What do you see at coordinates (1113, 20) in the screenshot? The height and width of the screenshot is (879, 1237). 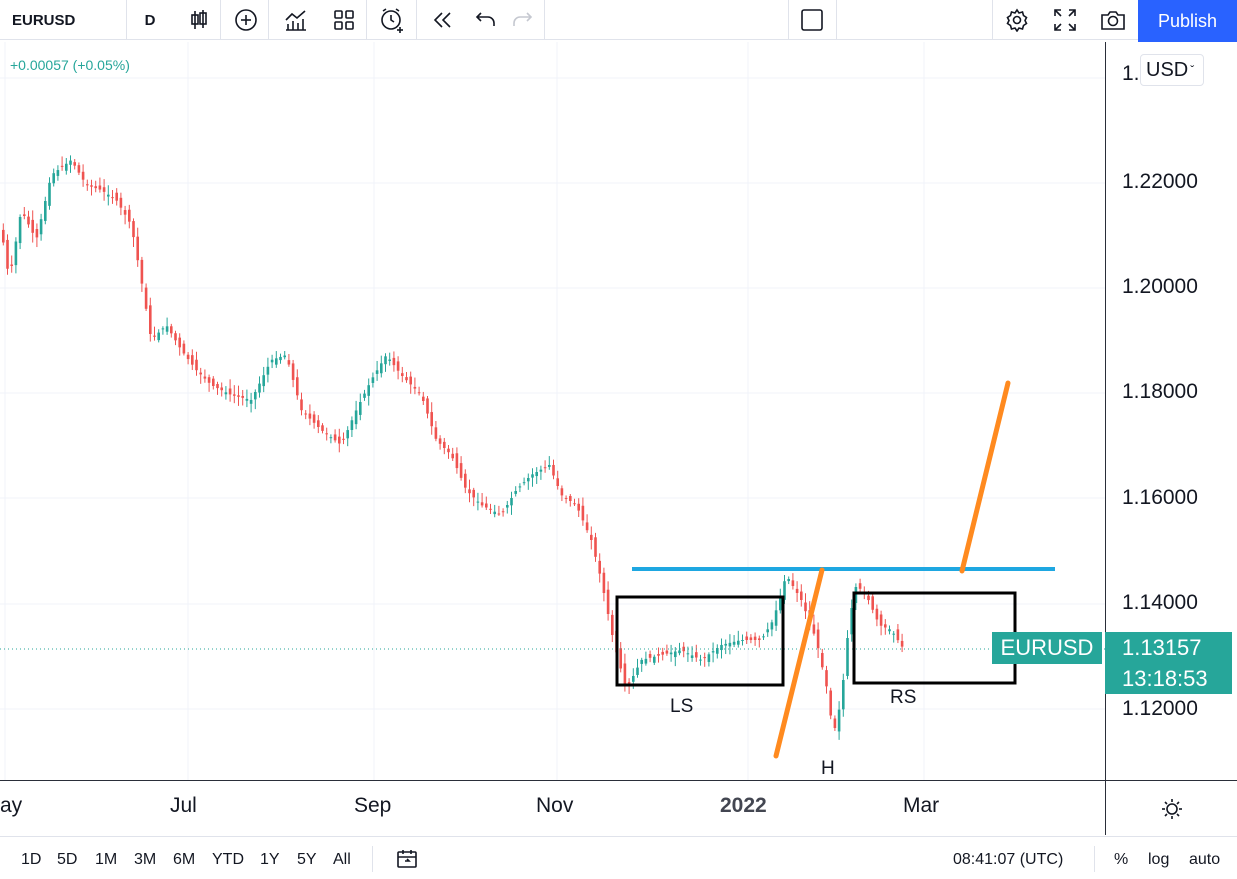 I see `camera-icon` at bounding box center [1113, 20].